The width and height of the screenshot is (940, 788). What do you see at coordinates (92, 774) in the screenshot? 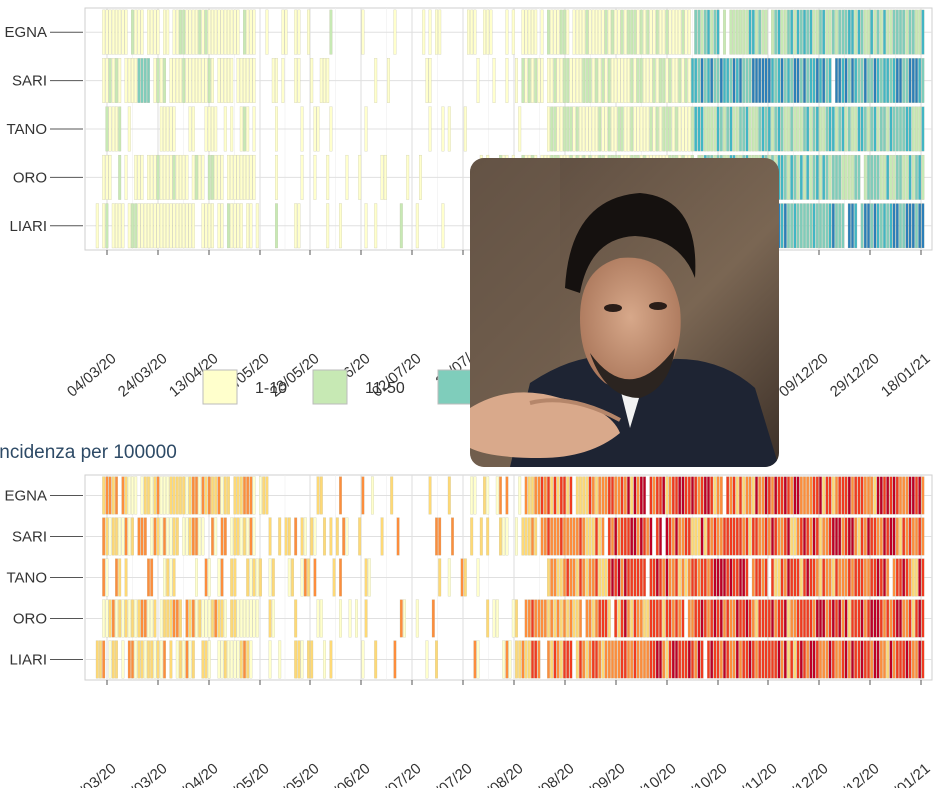
I see `x-tick-label: 04/03/20` at bounding box center [92, 774].